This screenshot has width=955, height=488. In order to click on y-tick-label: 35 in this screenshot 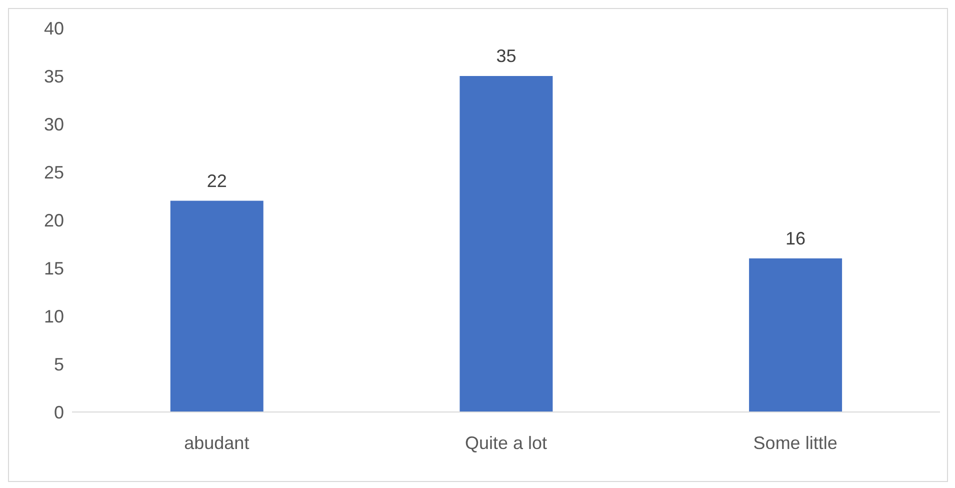, I will do `click(54, 76)`.